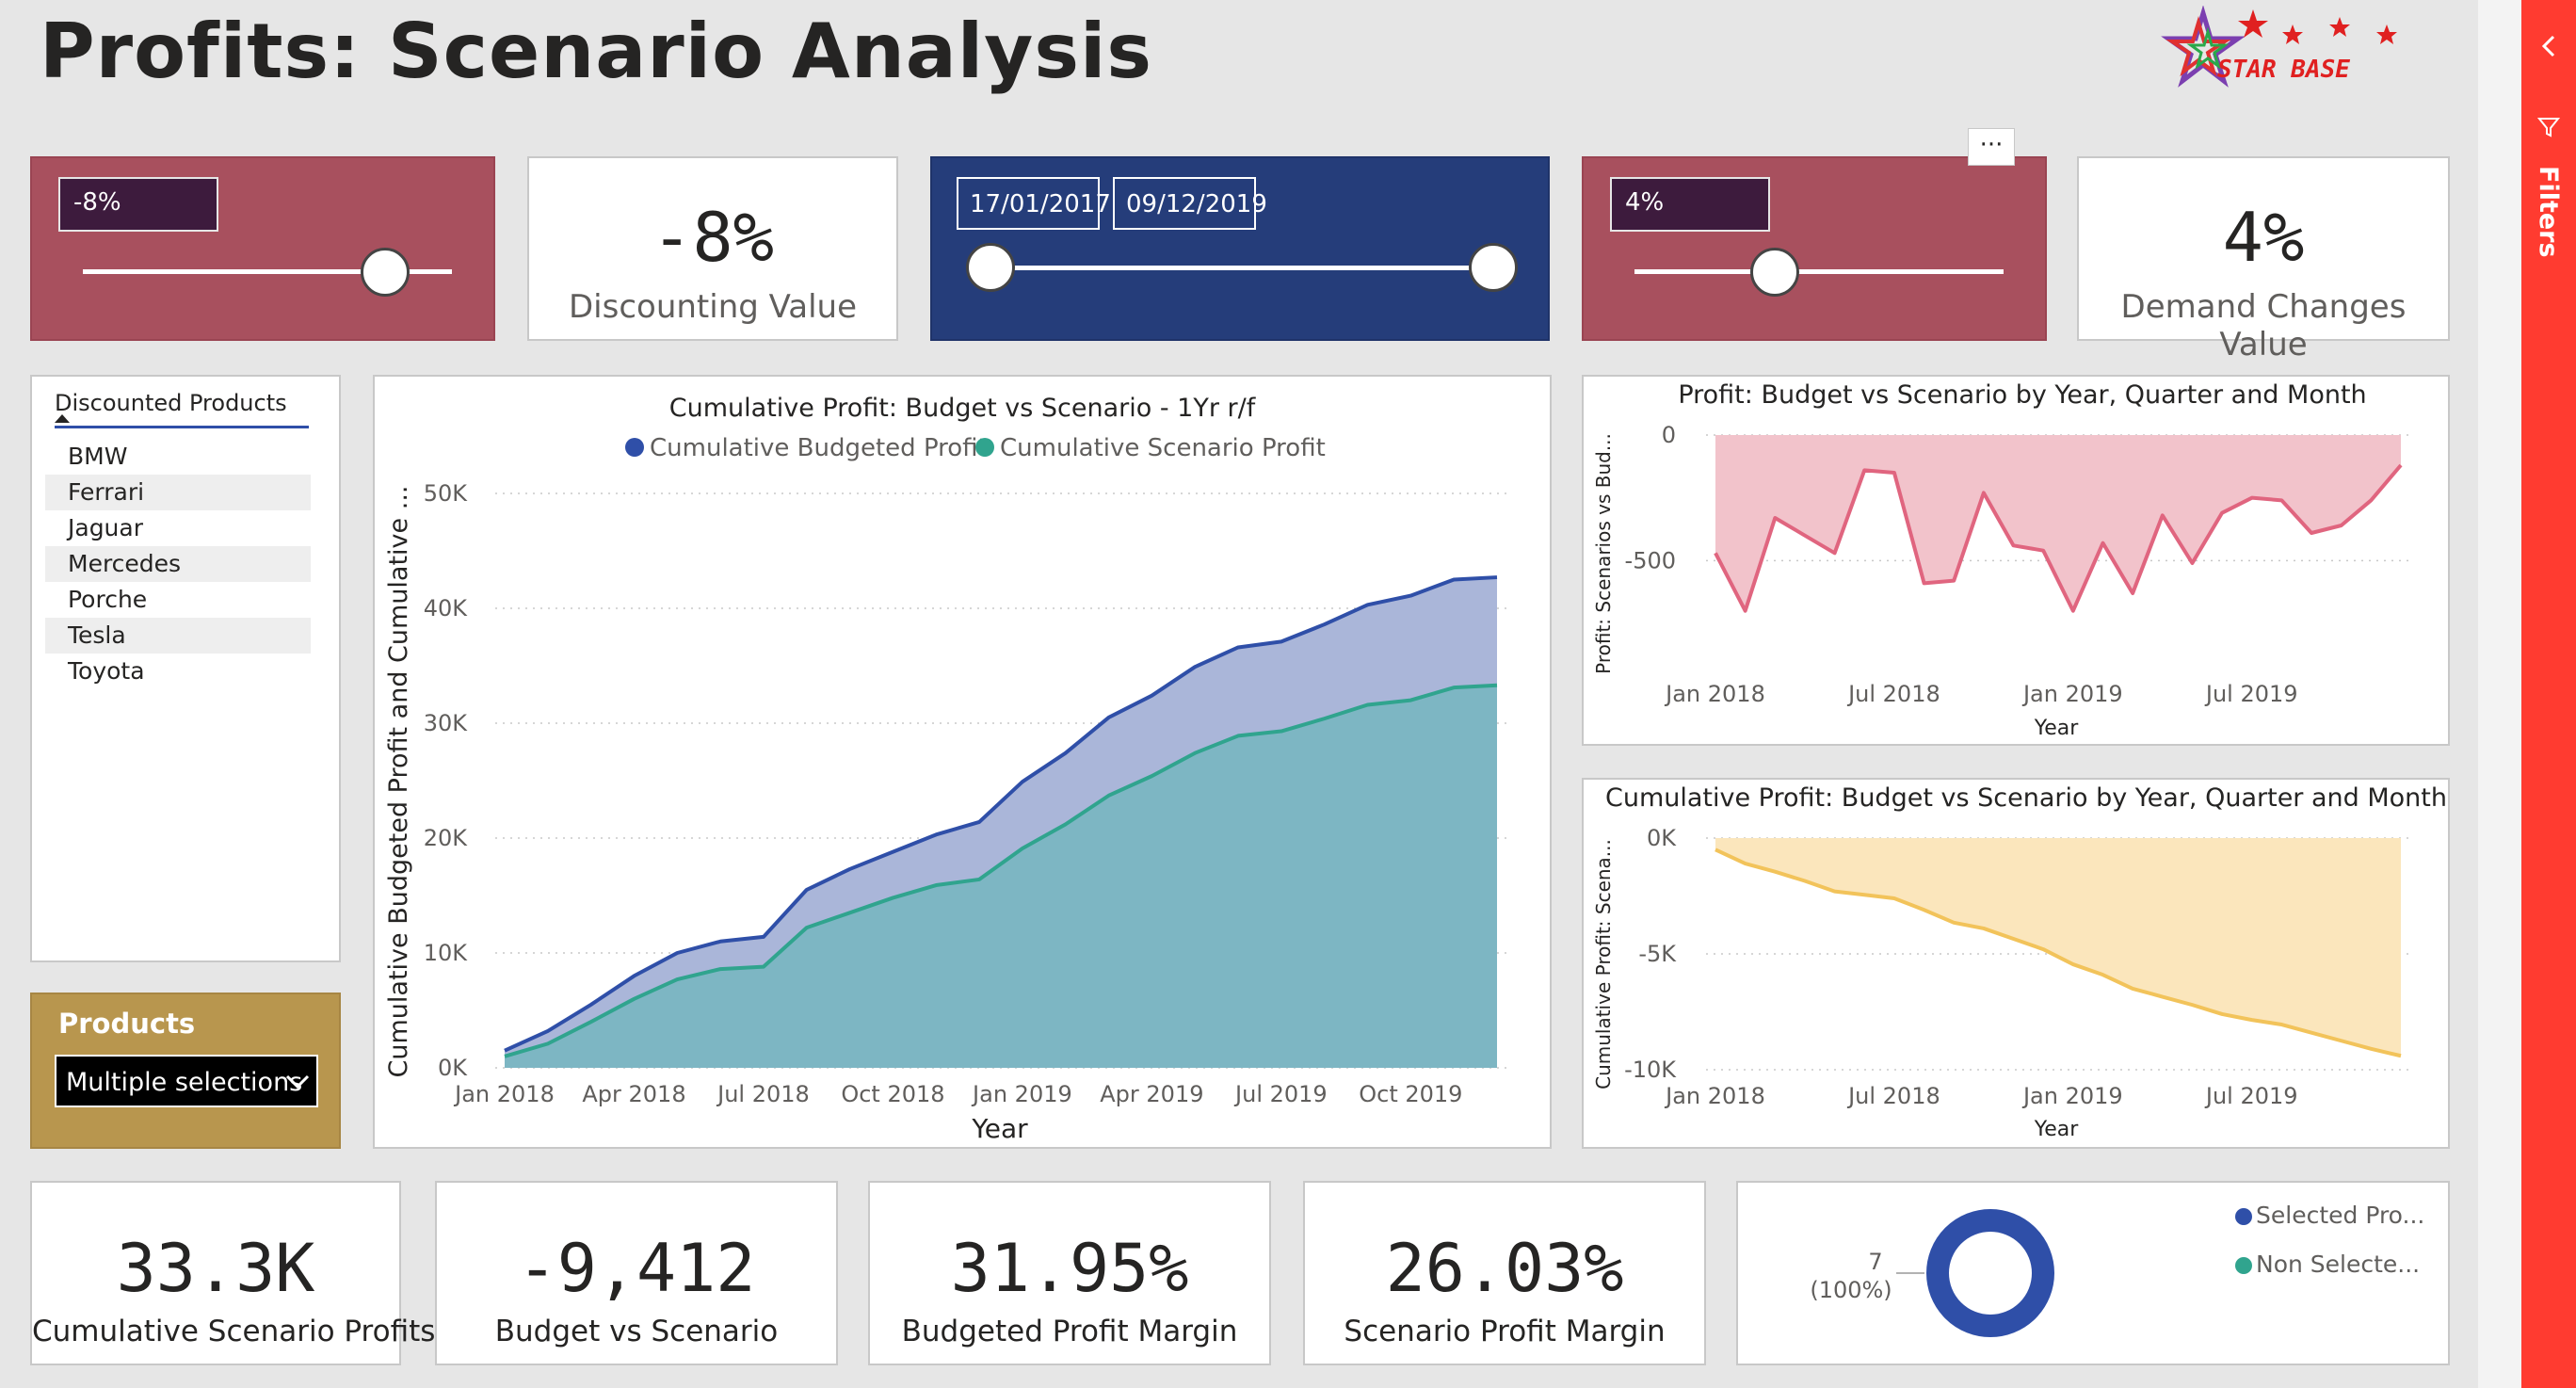 This screenshot has width=2576, height=1388. Describe the element at coordinates (108, 600) in the screenshot. I see `product-list-item: Porche` at that location.